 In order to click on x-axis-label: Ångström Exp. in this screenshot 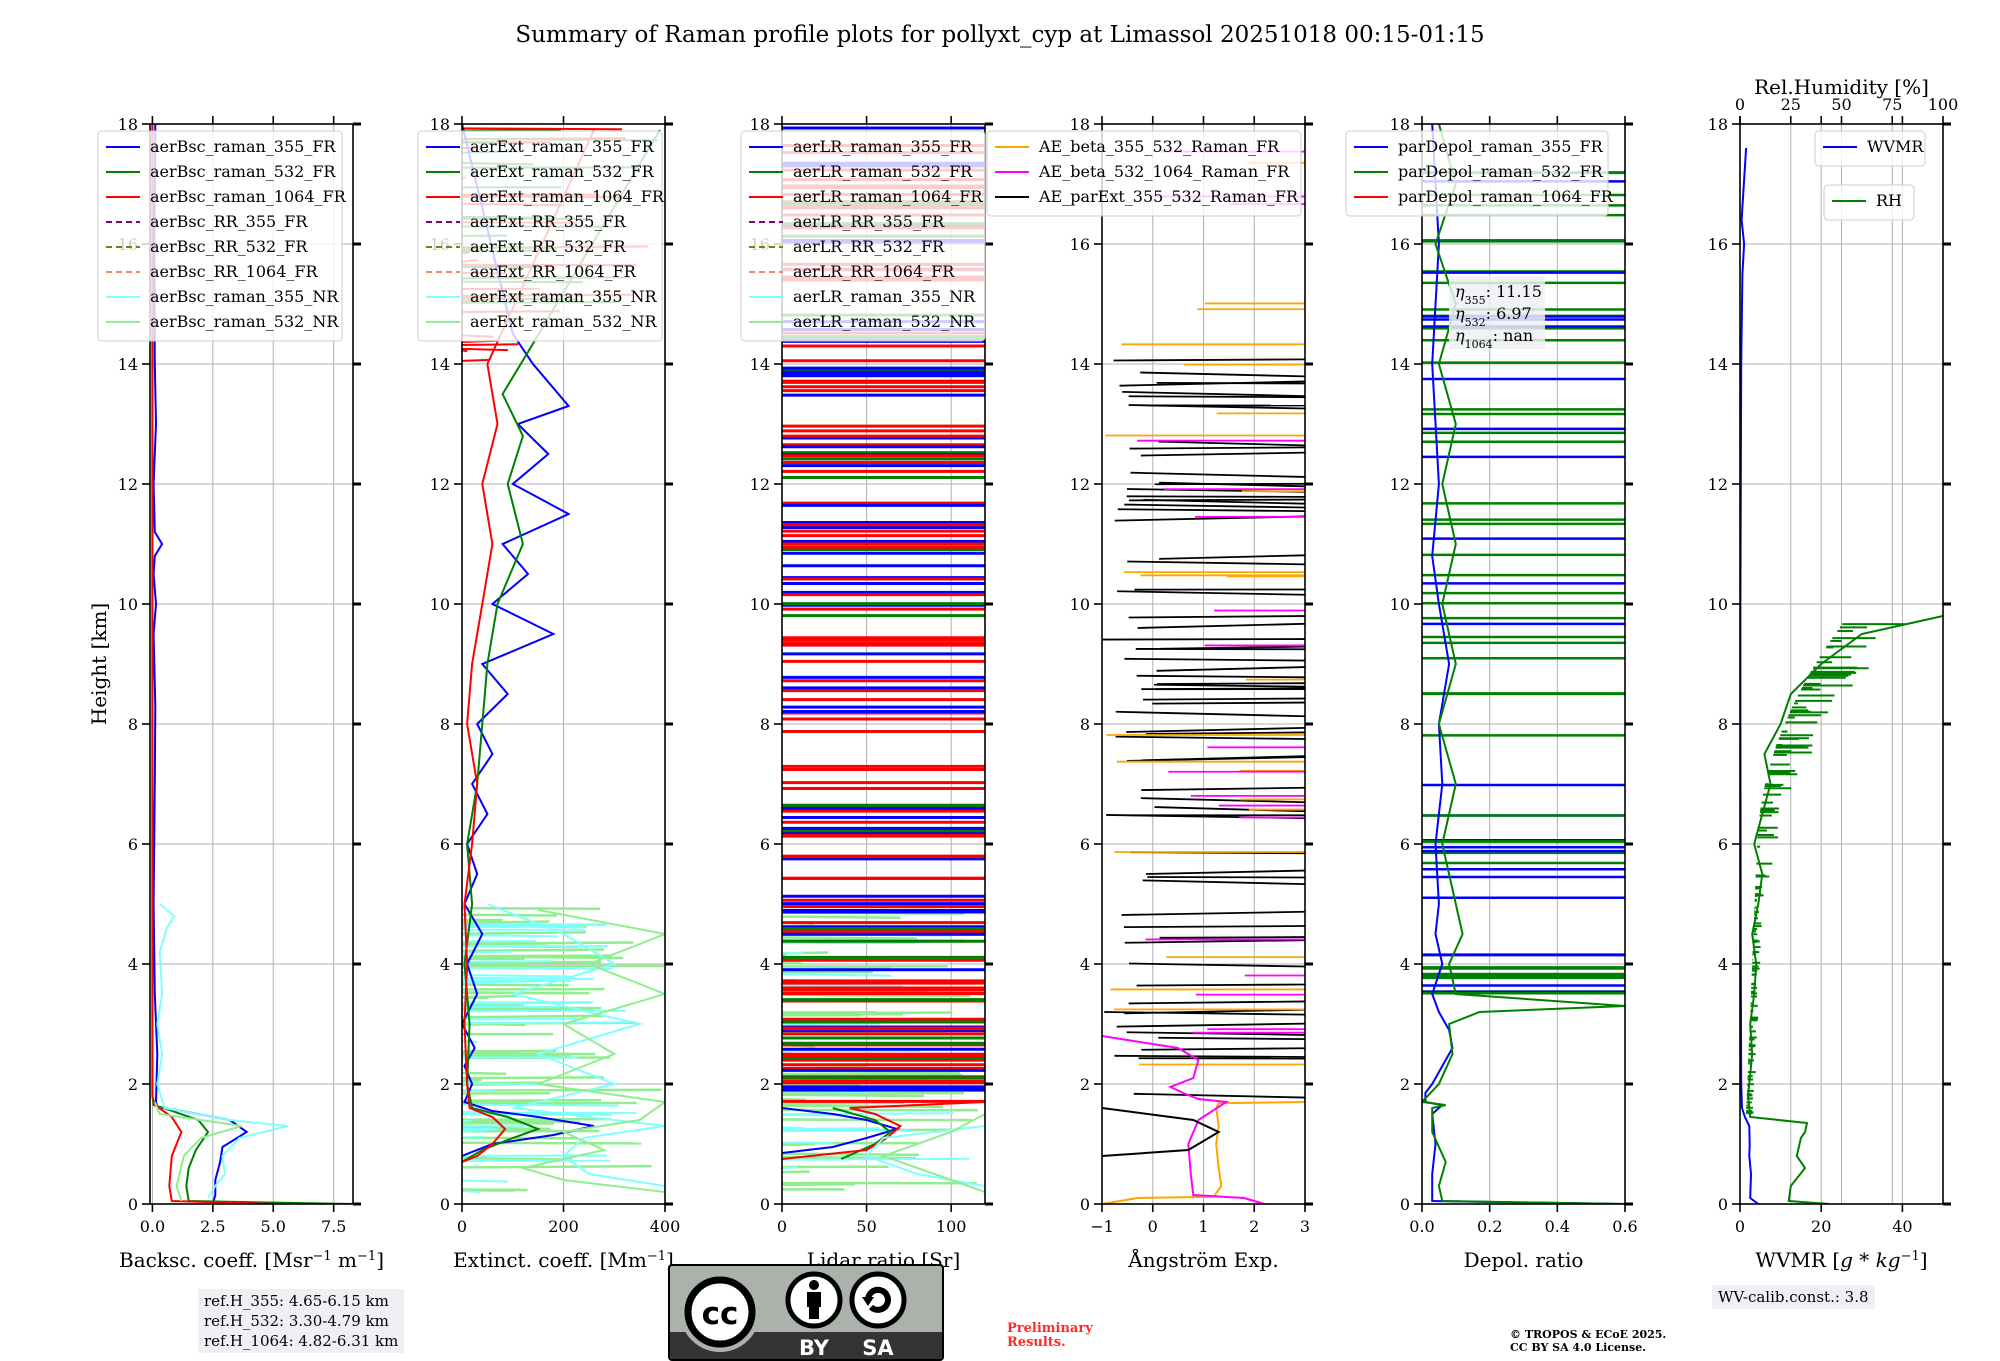, I will do `click(1202, 1259)`.